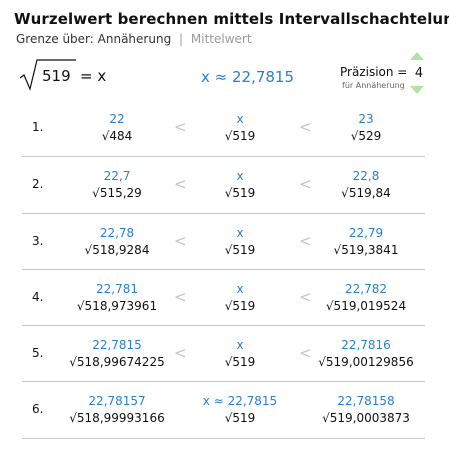 This screenshot has height=453, width=449. Describe the element at coordinates (38, 127) in the screenshot. I see `row-index: 1.` at that location.